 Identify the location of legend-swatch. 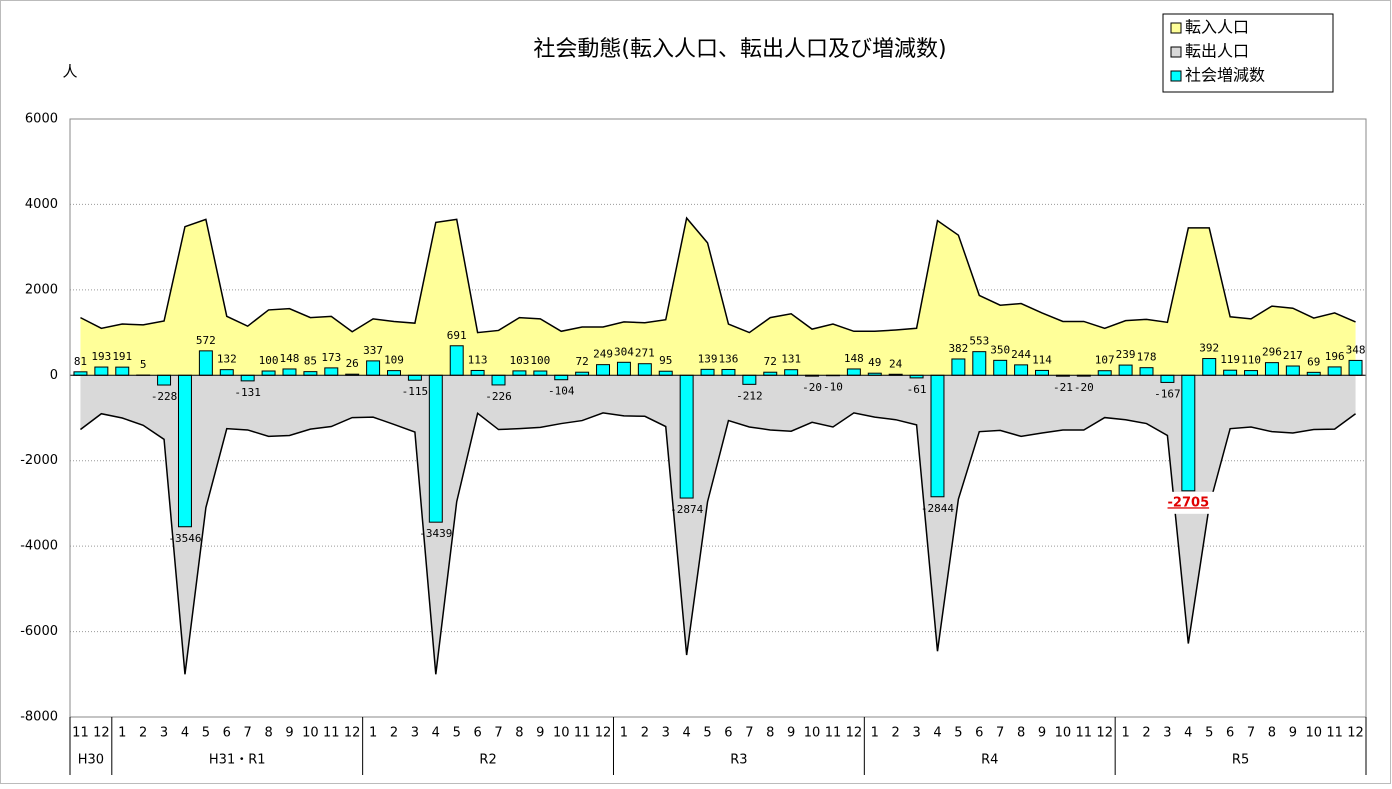
(1176, 76).